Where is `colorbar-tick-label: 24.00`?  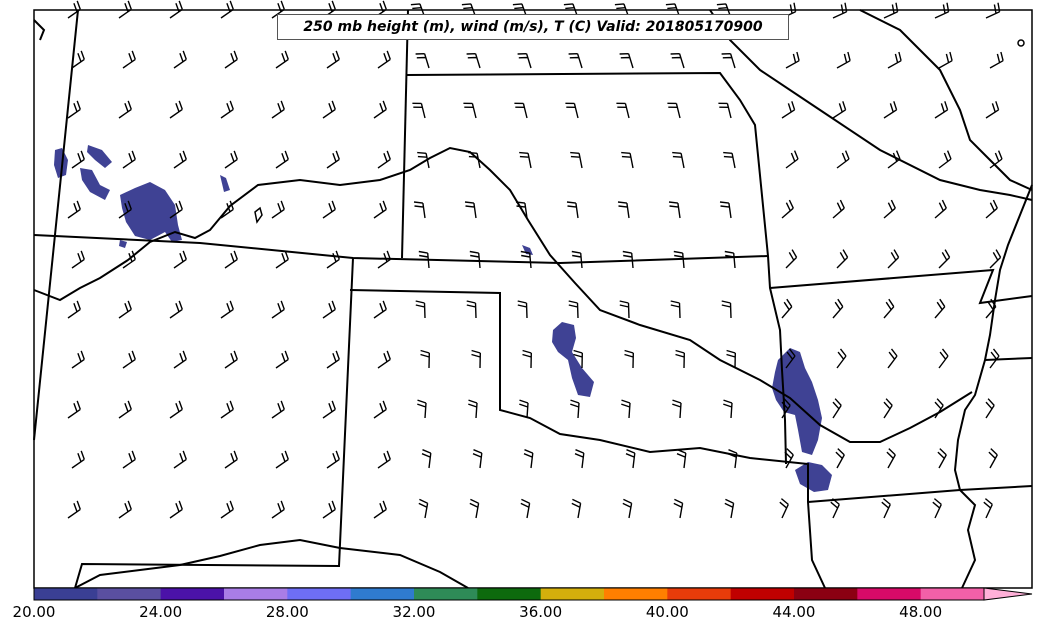 colorbar-tick-label: 24.00 is located at coordinates (161, 612).